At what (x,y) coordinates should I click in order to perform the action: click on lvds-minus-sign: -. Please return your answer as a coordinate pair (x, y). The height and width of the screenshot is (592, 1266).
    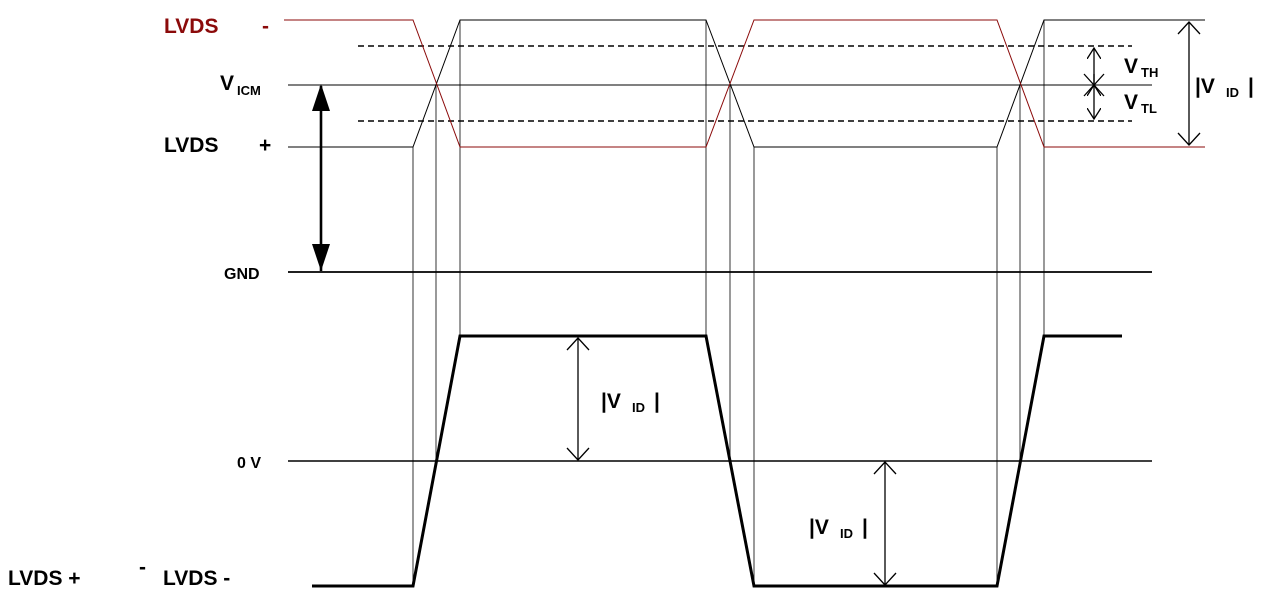
    Looking at the image, I should click on (265, 26).